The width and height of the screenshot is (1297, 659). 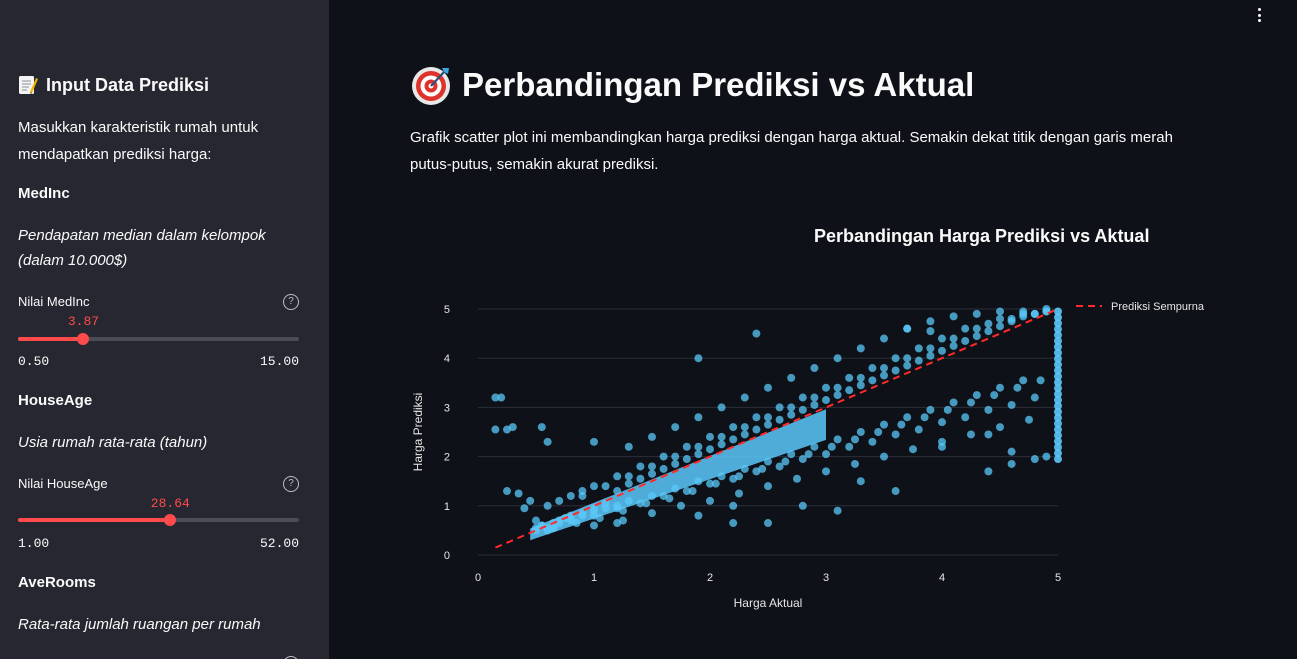 I want to click on x-tick-label: 5, so click(x=1058, y=578).